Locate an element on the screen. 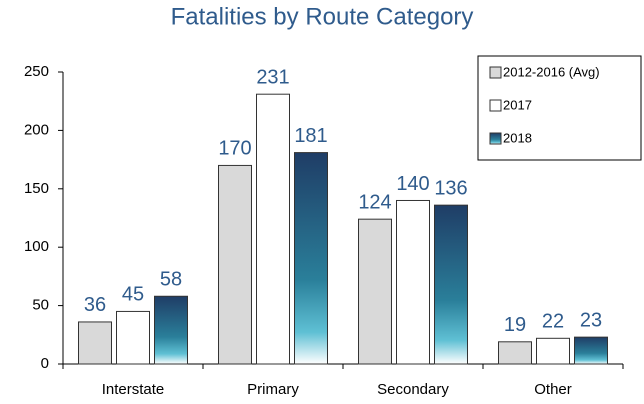  y-tick-label: 0 is located at coordinates (45, 363).